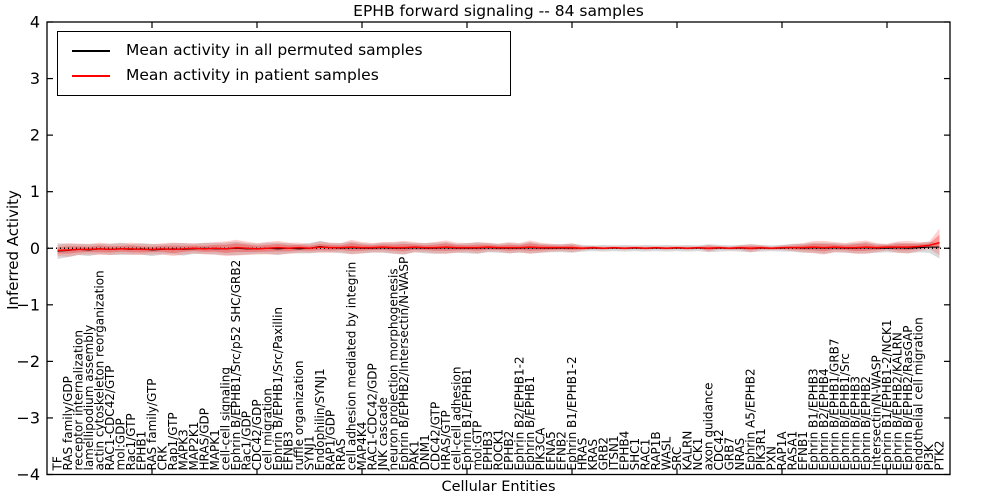 This screenshot has width=1000, height=500. Describe the element at coordinates (28, 361) in the screenshot. I see `y-tick-label: −2` at that location.